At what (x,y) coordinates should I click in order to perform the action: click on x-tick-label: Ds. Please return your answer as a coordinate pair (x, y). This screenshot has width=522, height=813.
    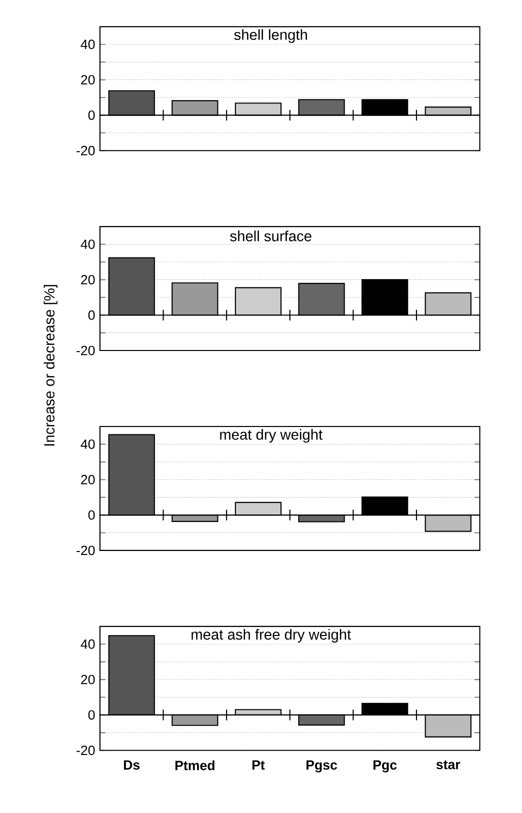
    Looking at the image, I should click on (132, 765).